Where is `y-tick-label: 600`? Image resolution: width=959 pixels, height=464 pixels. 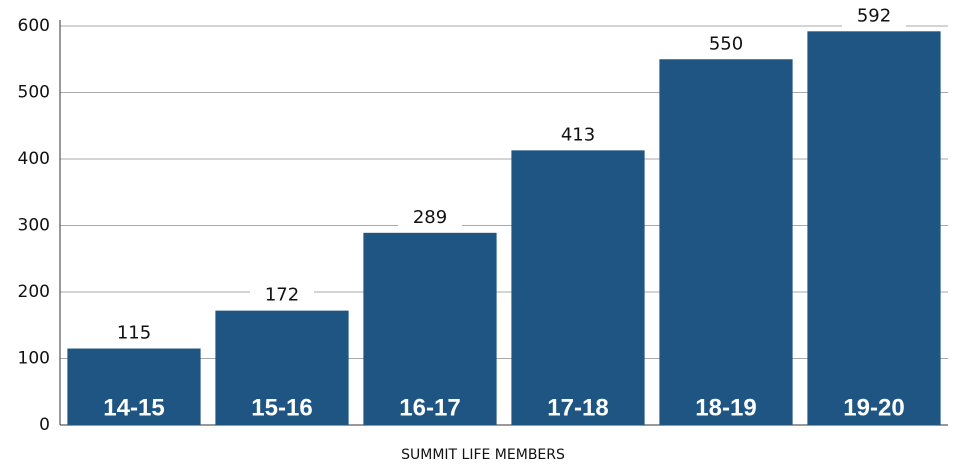
y-tick-label: 600 is located at coordinates (34, 26).